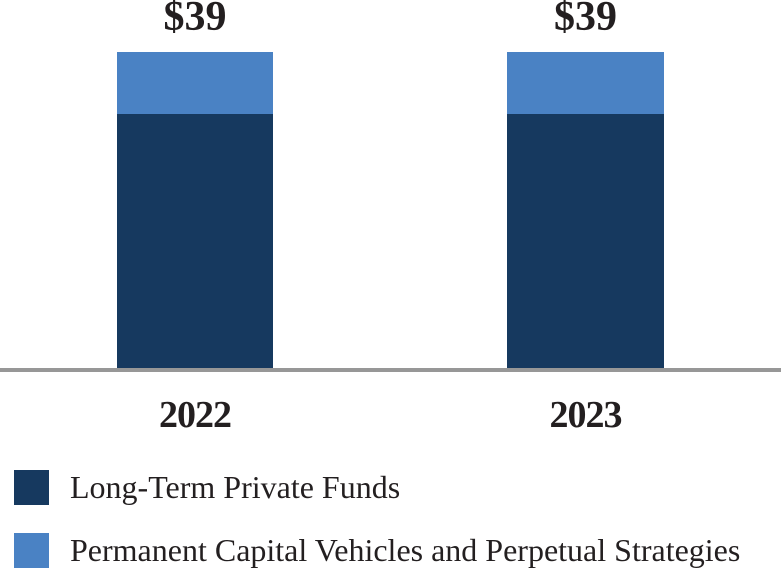 The width and height of the screenshot is (781, 582). I want to click on bar-2022, so click(195, 210).